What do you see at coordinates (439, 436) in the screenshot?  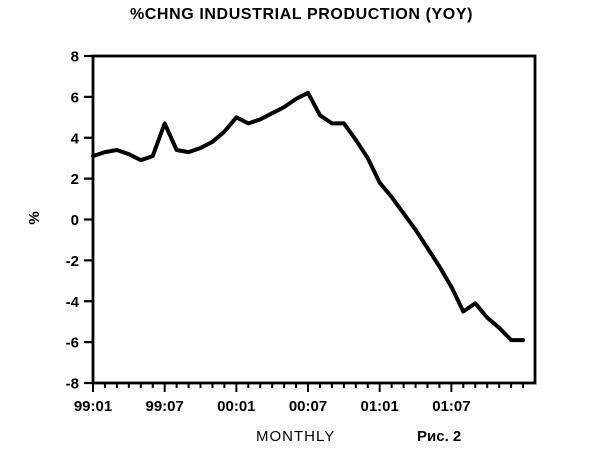 I see `figure-caption: Рис. 2` at bounding box center [439, 436].